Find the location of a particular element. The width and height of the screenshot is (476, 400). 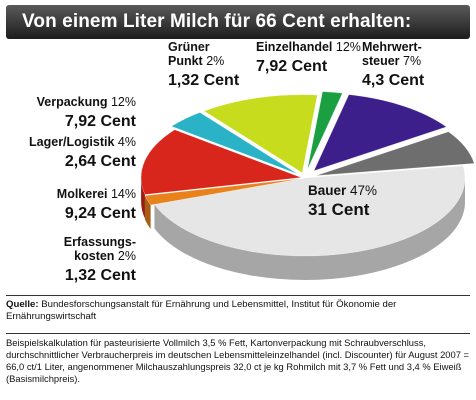

slice-value: 4,3 Cent is located at coordinates (393, 80).